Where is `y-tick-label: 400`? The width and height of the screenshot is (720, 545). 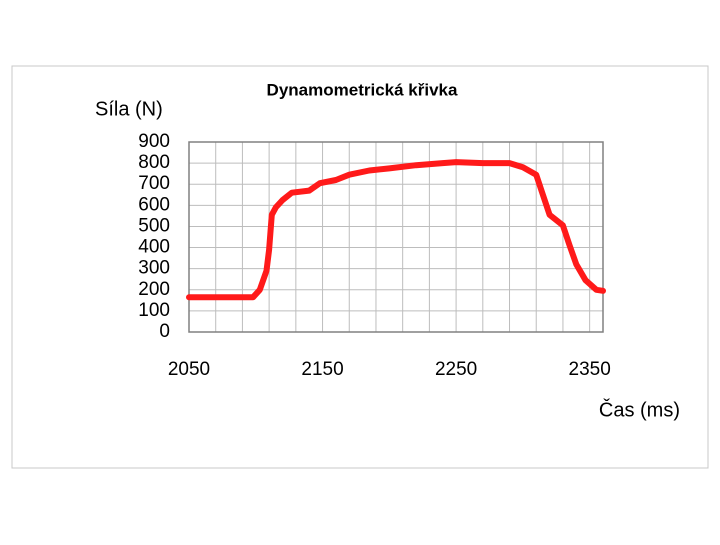
y-tick-label: 400 is located at coordinates (154, 247).